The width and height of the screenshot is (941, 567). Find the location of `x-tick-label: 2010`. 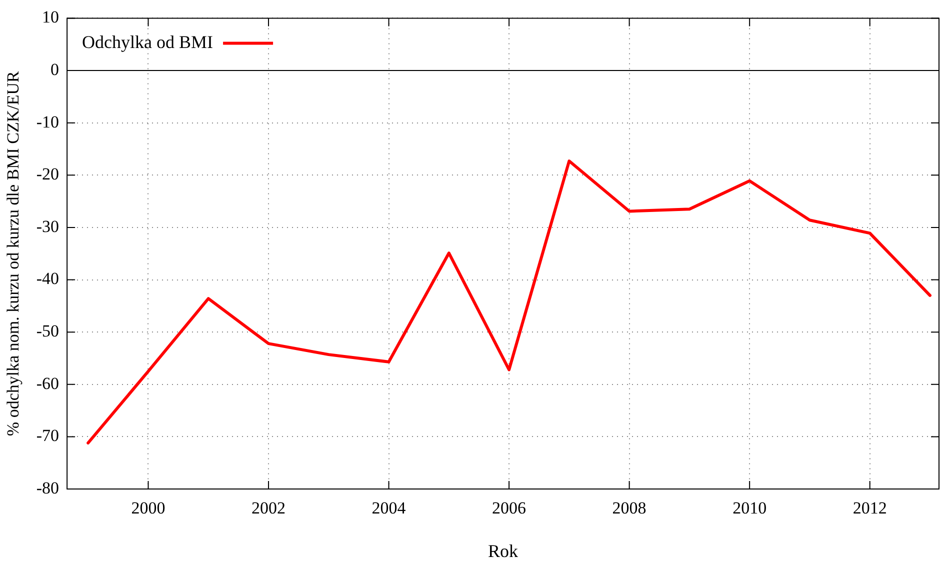

x-tick-label: 2010 is located at coordinates (749, 508).